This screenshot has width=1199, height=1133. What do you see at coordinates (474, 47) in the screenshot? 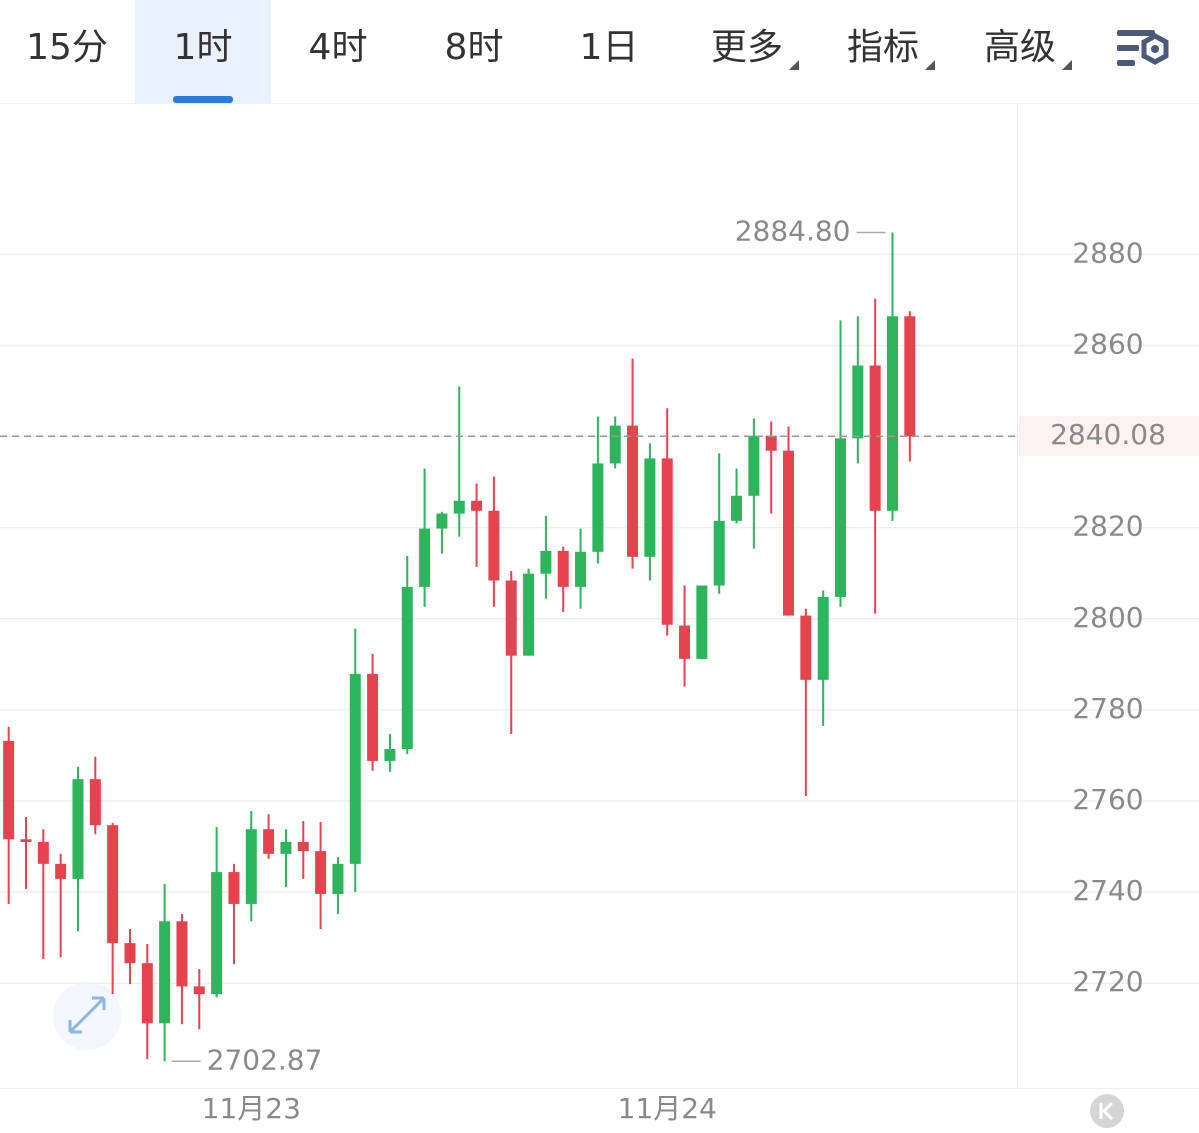
I see `tab: 8时` at bounding box center [474, 47].